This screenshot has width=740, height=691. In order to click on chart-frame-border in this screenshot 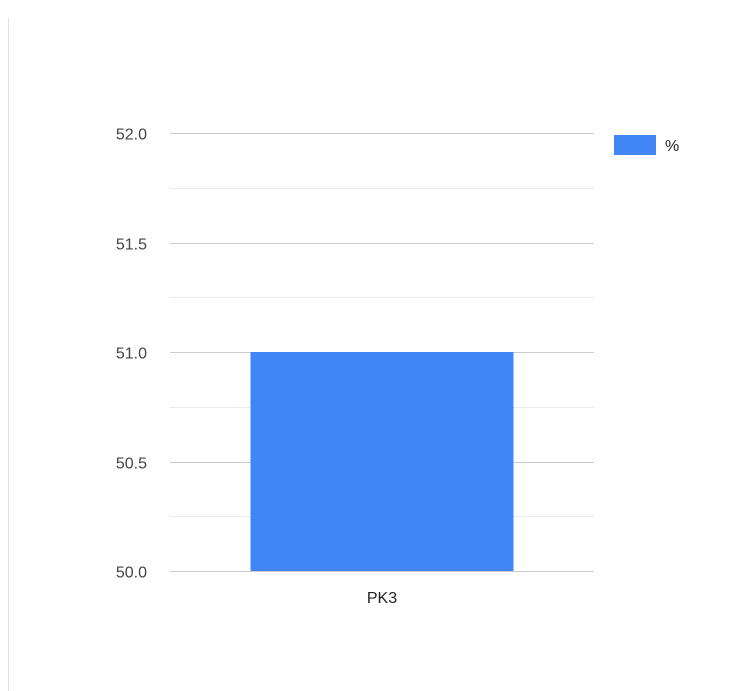, I will do `click(8, 354)`.